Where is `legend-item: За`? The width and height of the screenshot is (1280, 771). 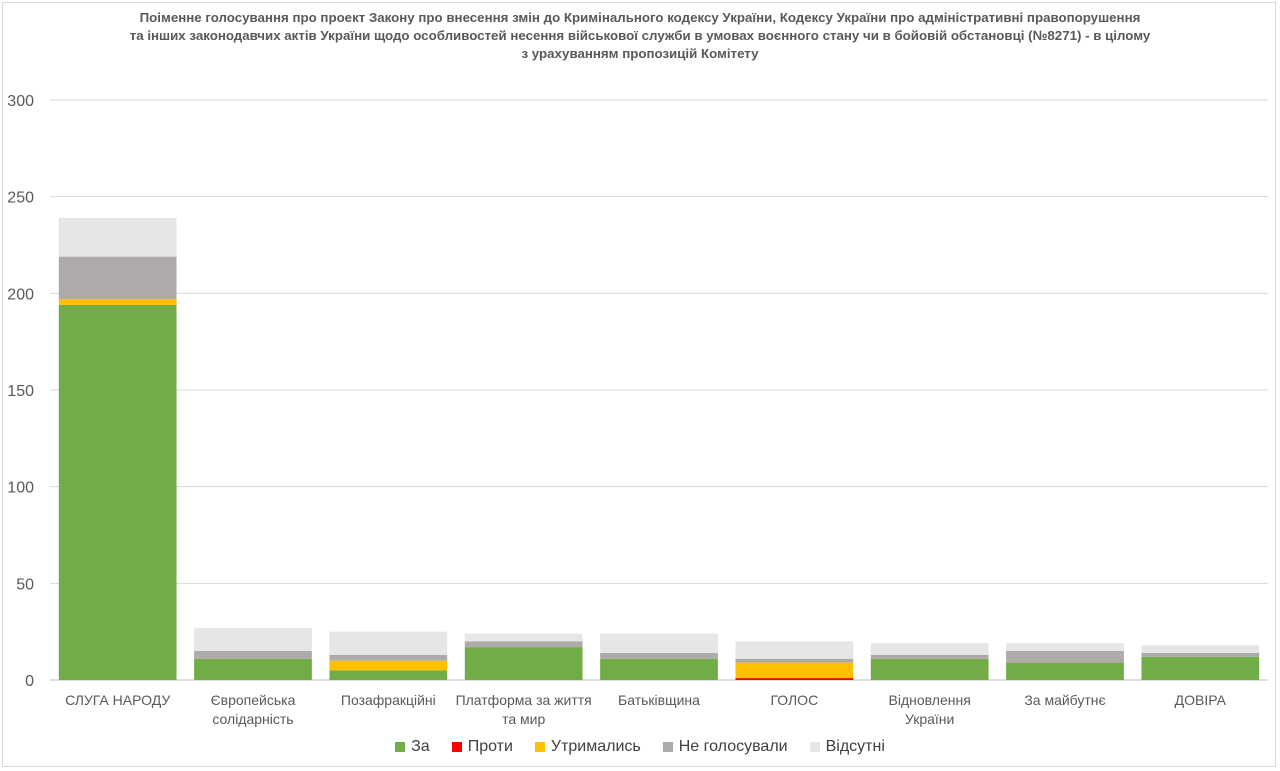 legend-item: За is located at coordinates (412, 747).